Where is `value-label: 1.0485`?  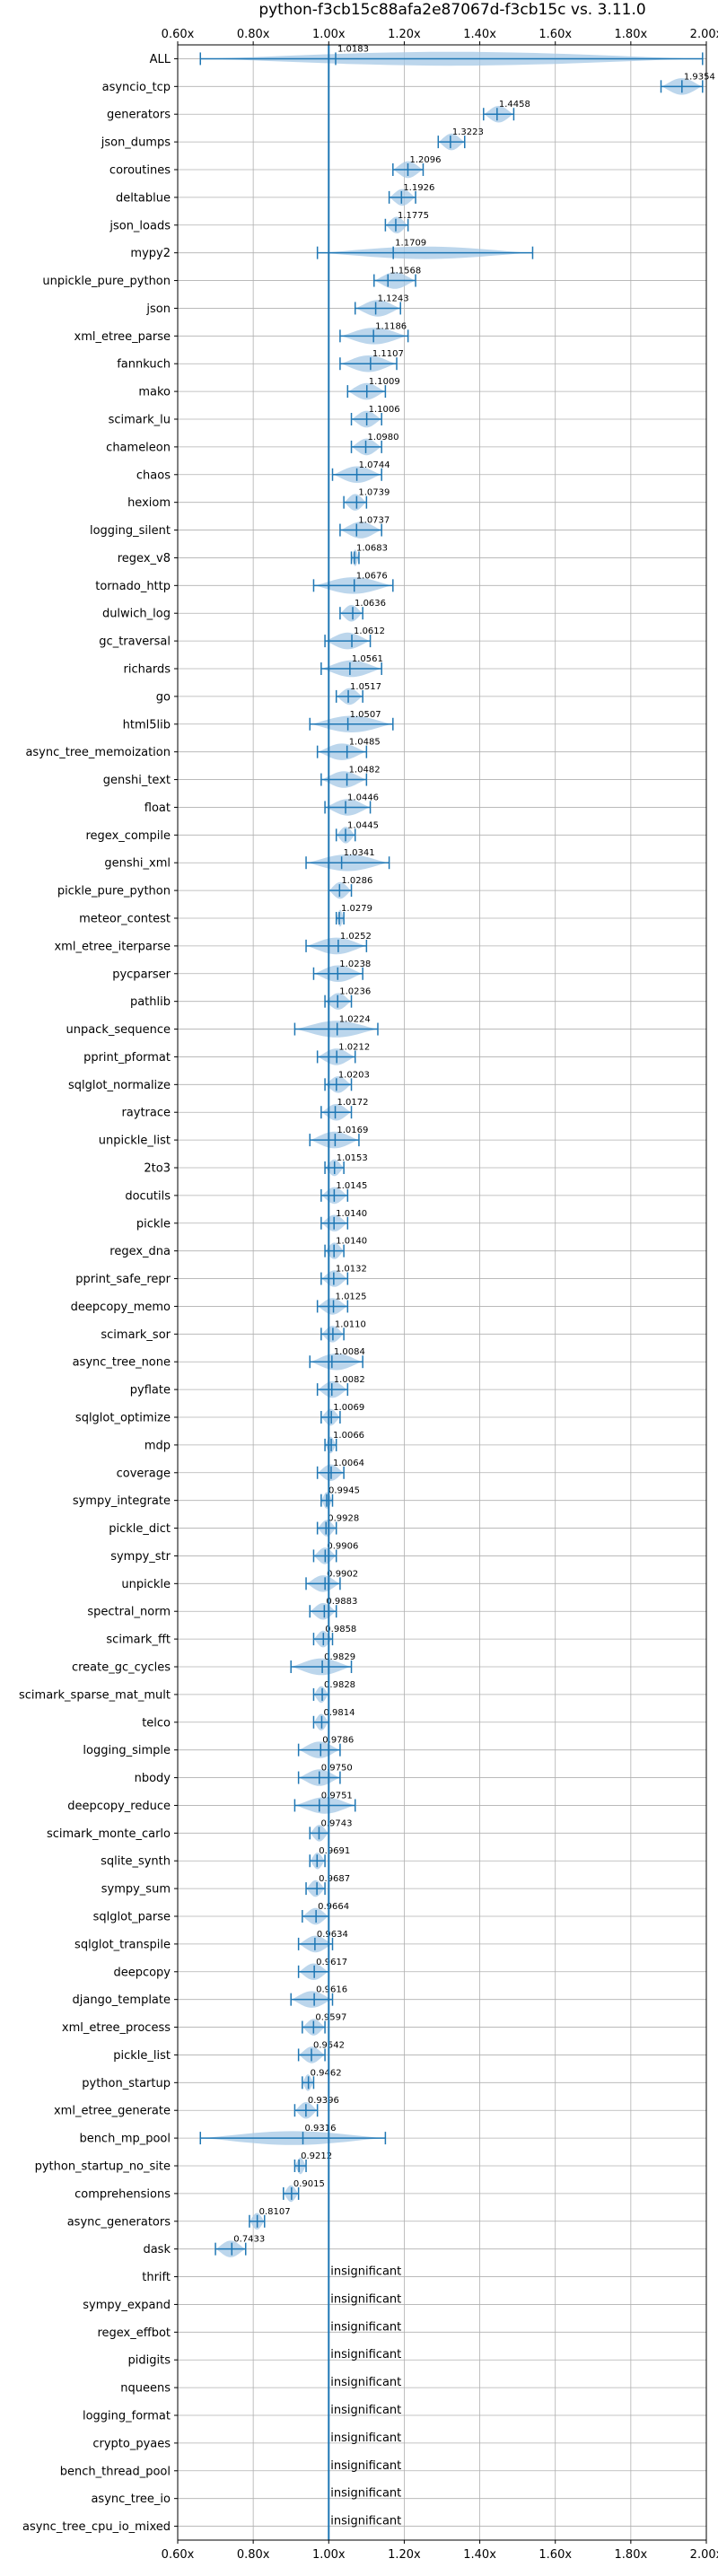 value-label: 1.0485 is located at coordinates (365, 743).